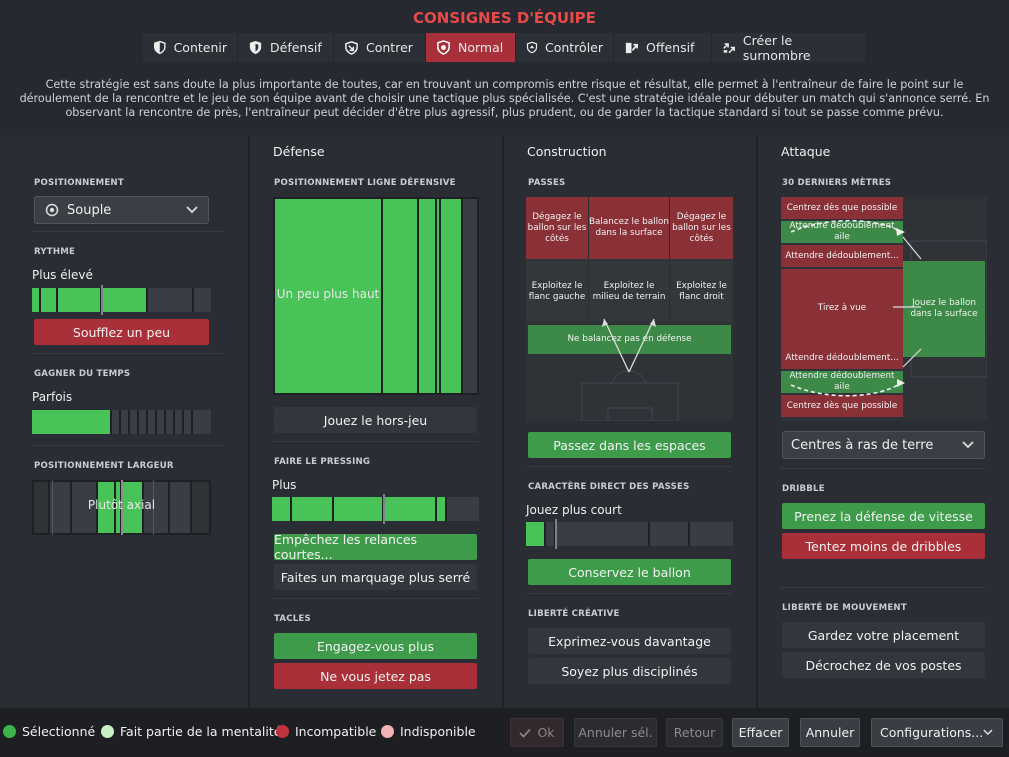 Image resolution: width=1009 pixels, height=757 pixels. What do you see at coordinates (481, 47) in the screenshot?
I see `tab-label: Normal` at bounding box center [481, 47].